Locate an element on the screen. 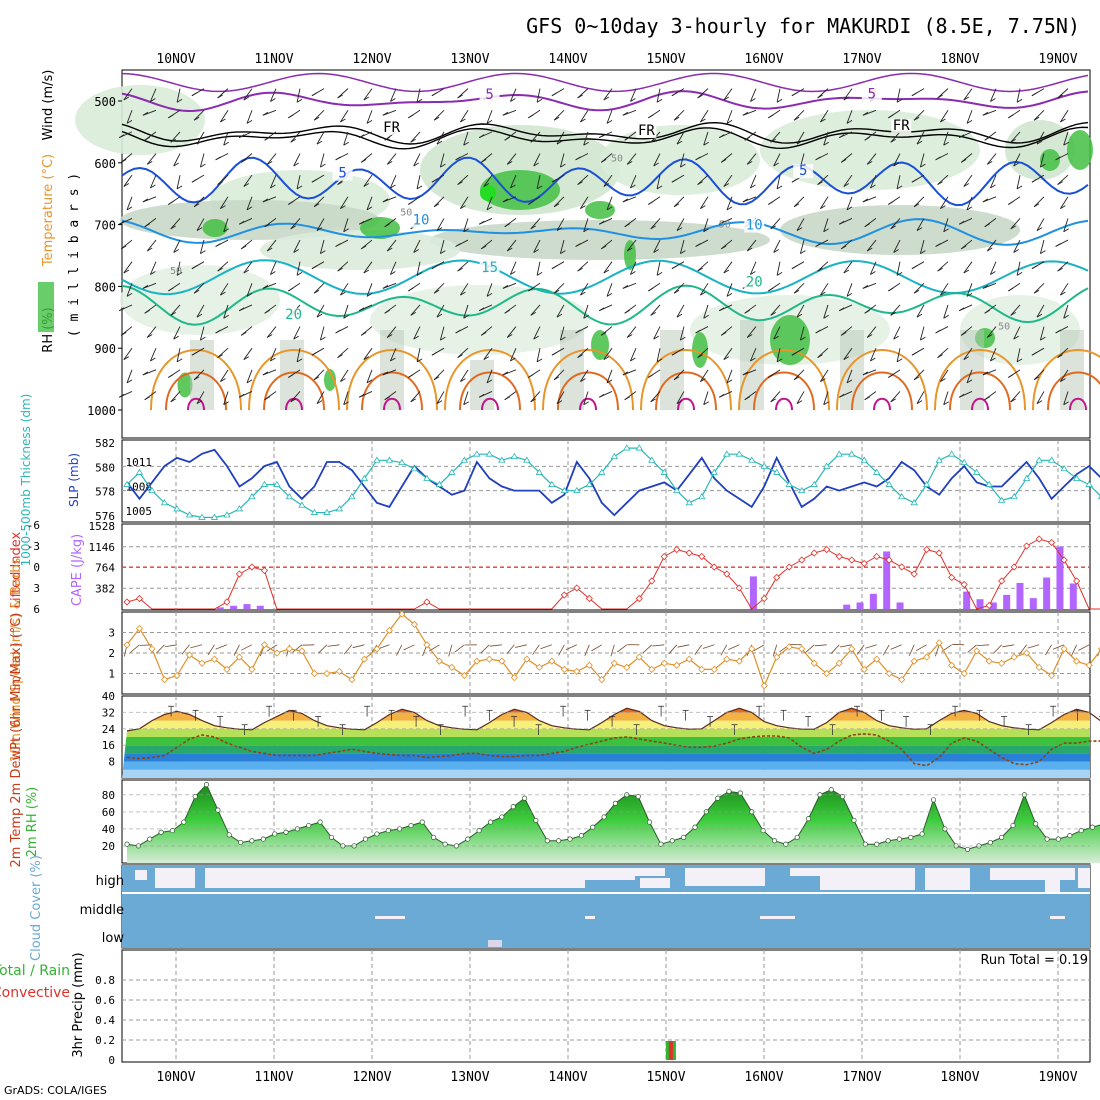  cape-y-tick-2: 1146 is located at coordinates (102, 547).